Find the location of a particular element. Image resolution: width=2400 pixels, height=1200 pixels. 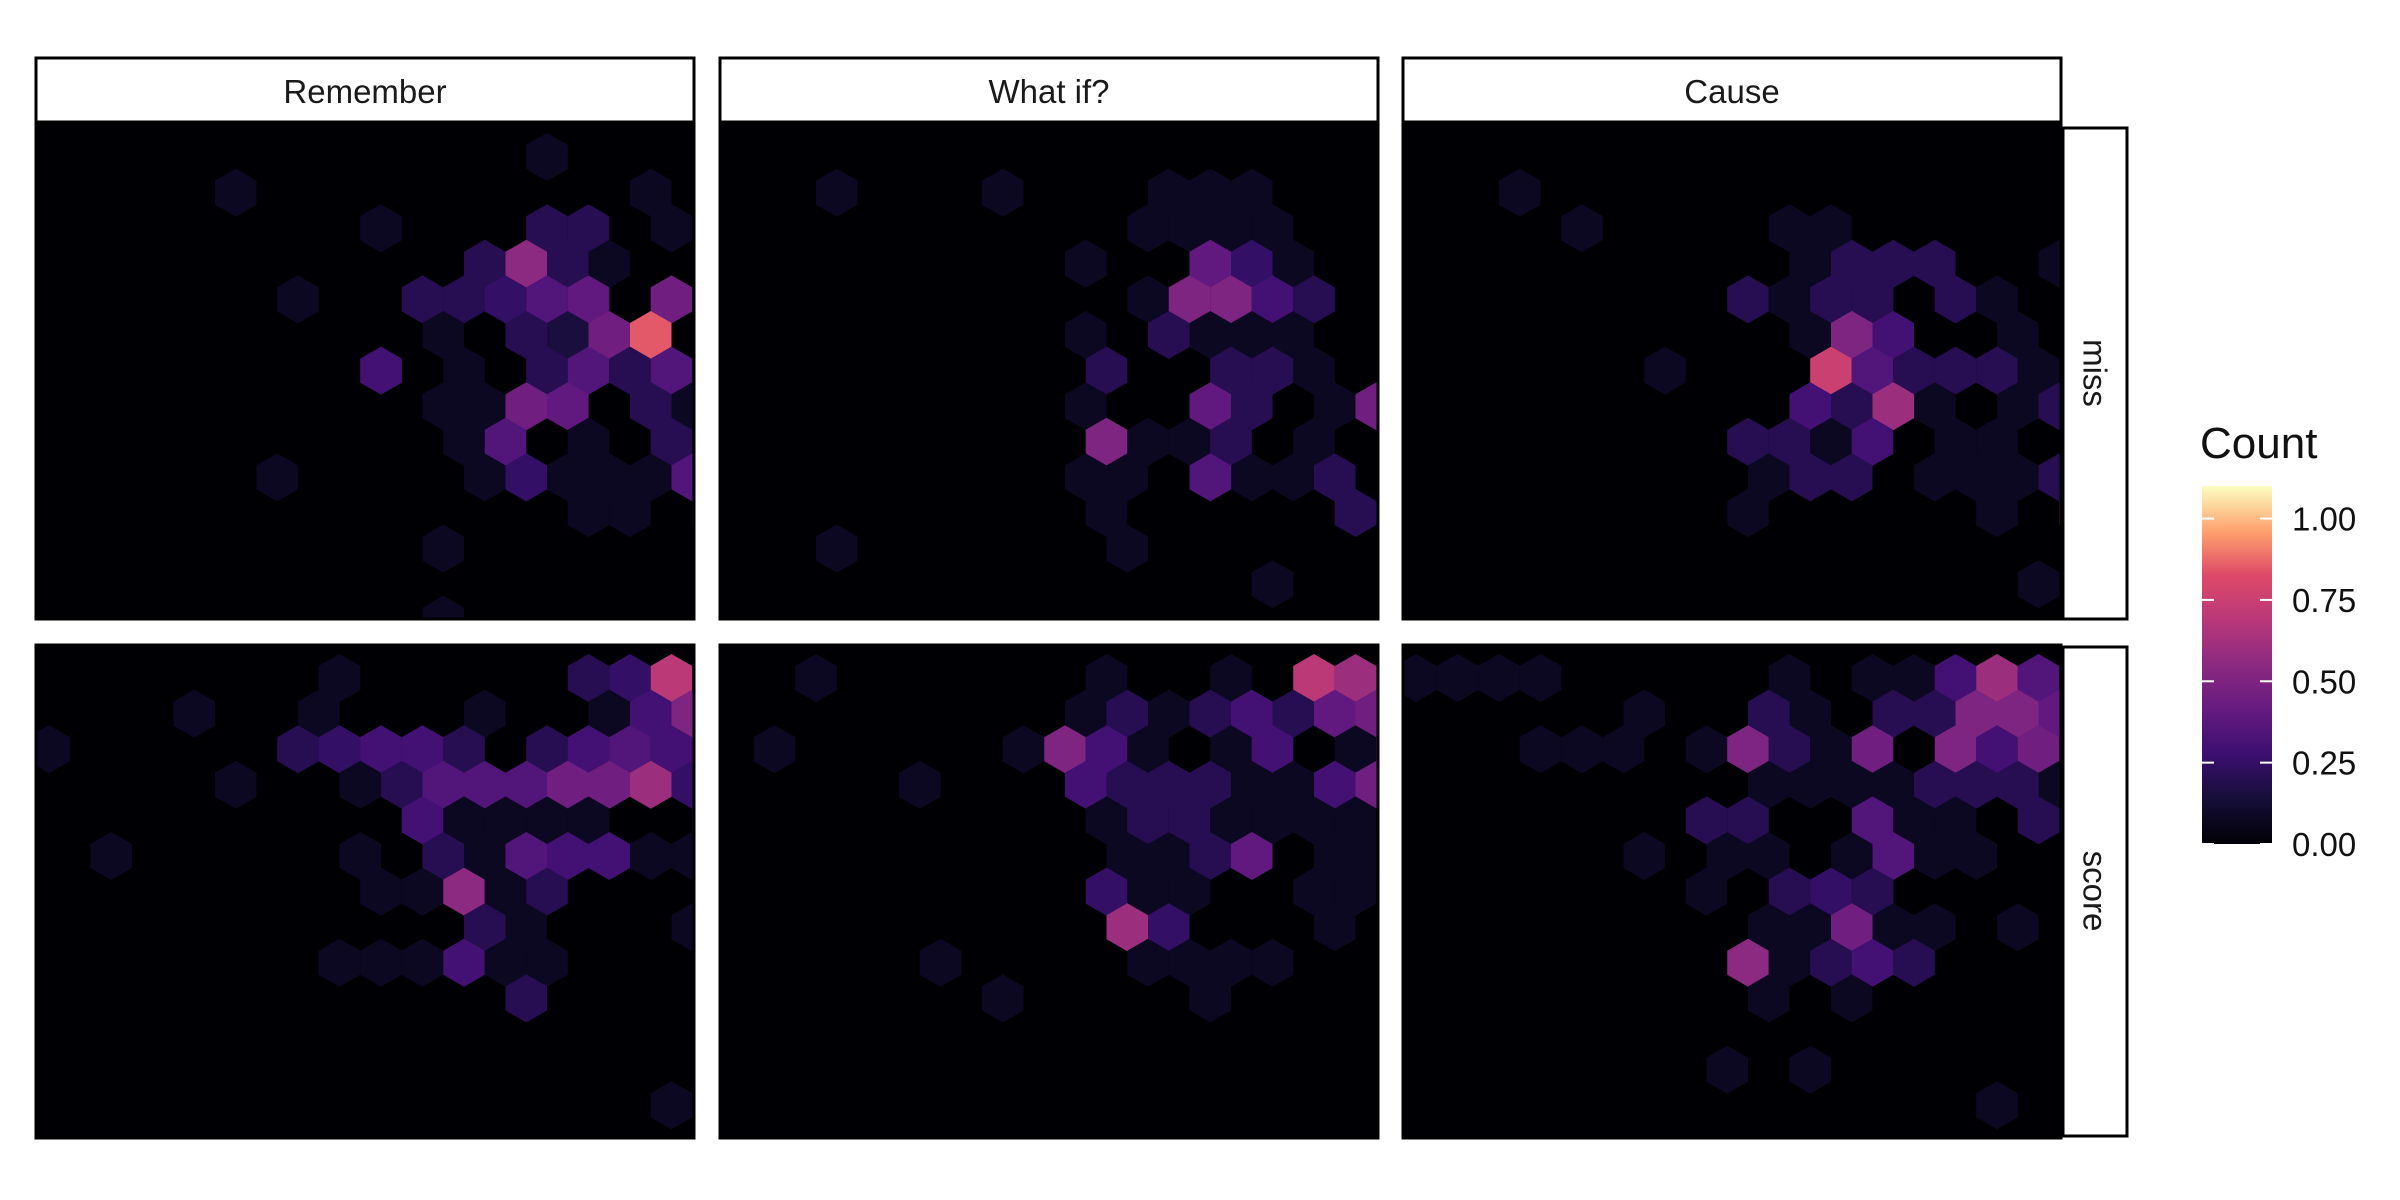

legend-tick-label: 0.25 is located at coordinates (2324, 763).